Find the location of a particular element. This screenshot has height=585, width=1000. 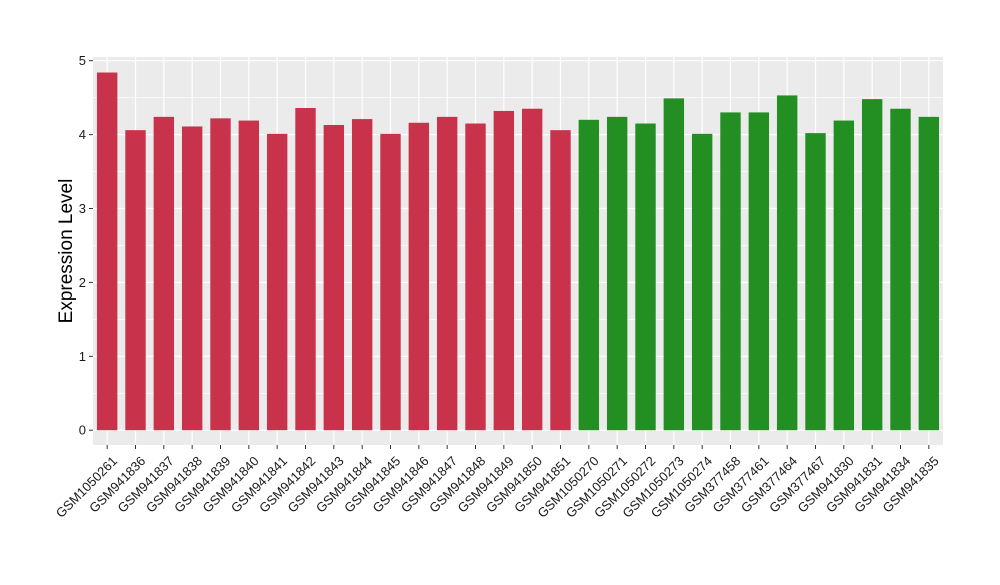

y-tick-label: 1 is located at coordinates (82, 356).